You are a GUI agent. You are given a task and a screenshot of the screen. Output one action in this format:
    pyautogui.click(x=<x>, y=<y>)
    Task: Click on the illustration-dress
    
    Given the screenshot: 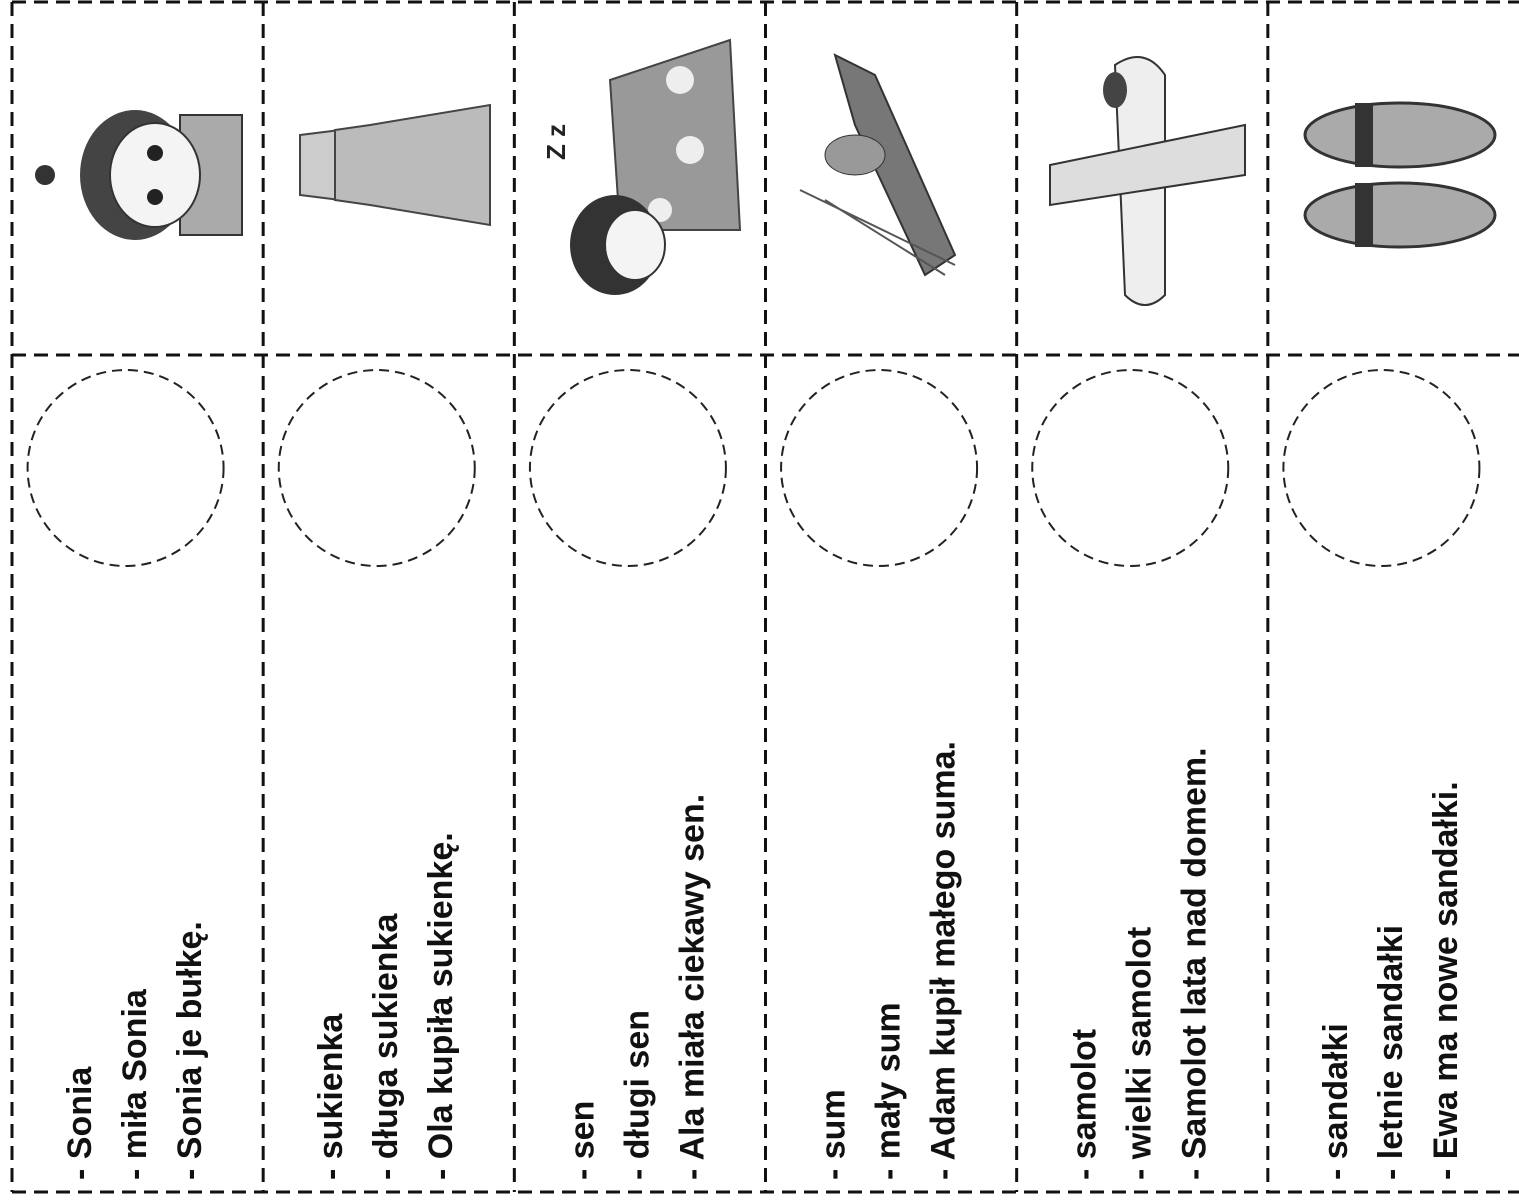 What is the action you would take?
    pyautogui.click(x=395, y=165)
    